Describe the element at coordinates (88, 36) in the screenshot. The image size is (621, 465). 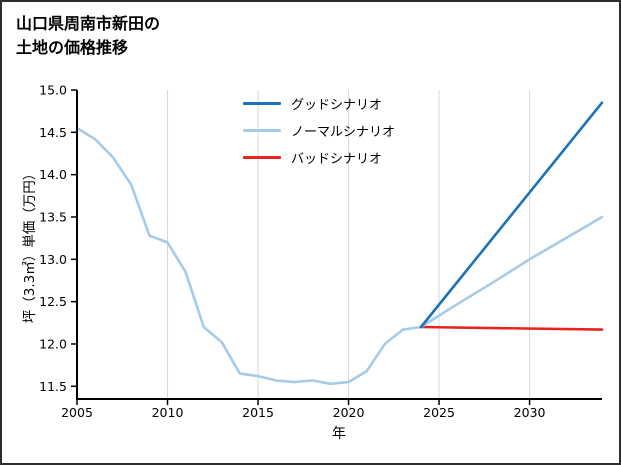
I see `chart-title: 山口県周南市新田の 土地の価格推移` at that location.